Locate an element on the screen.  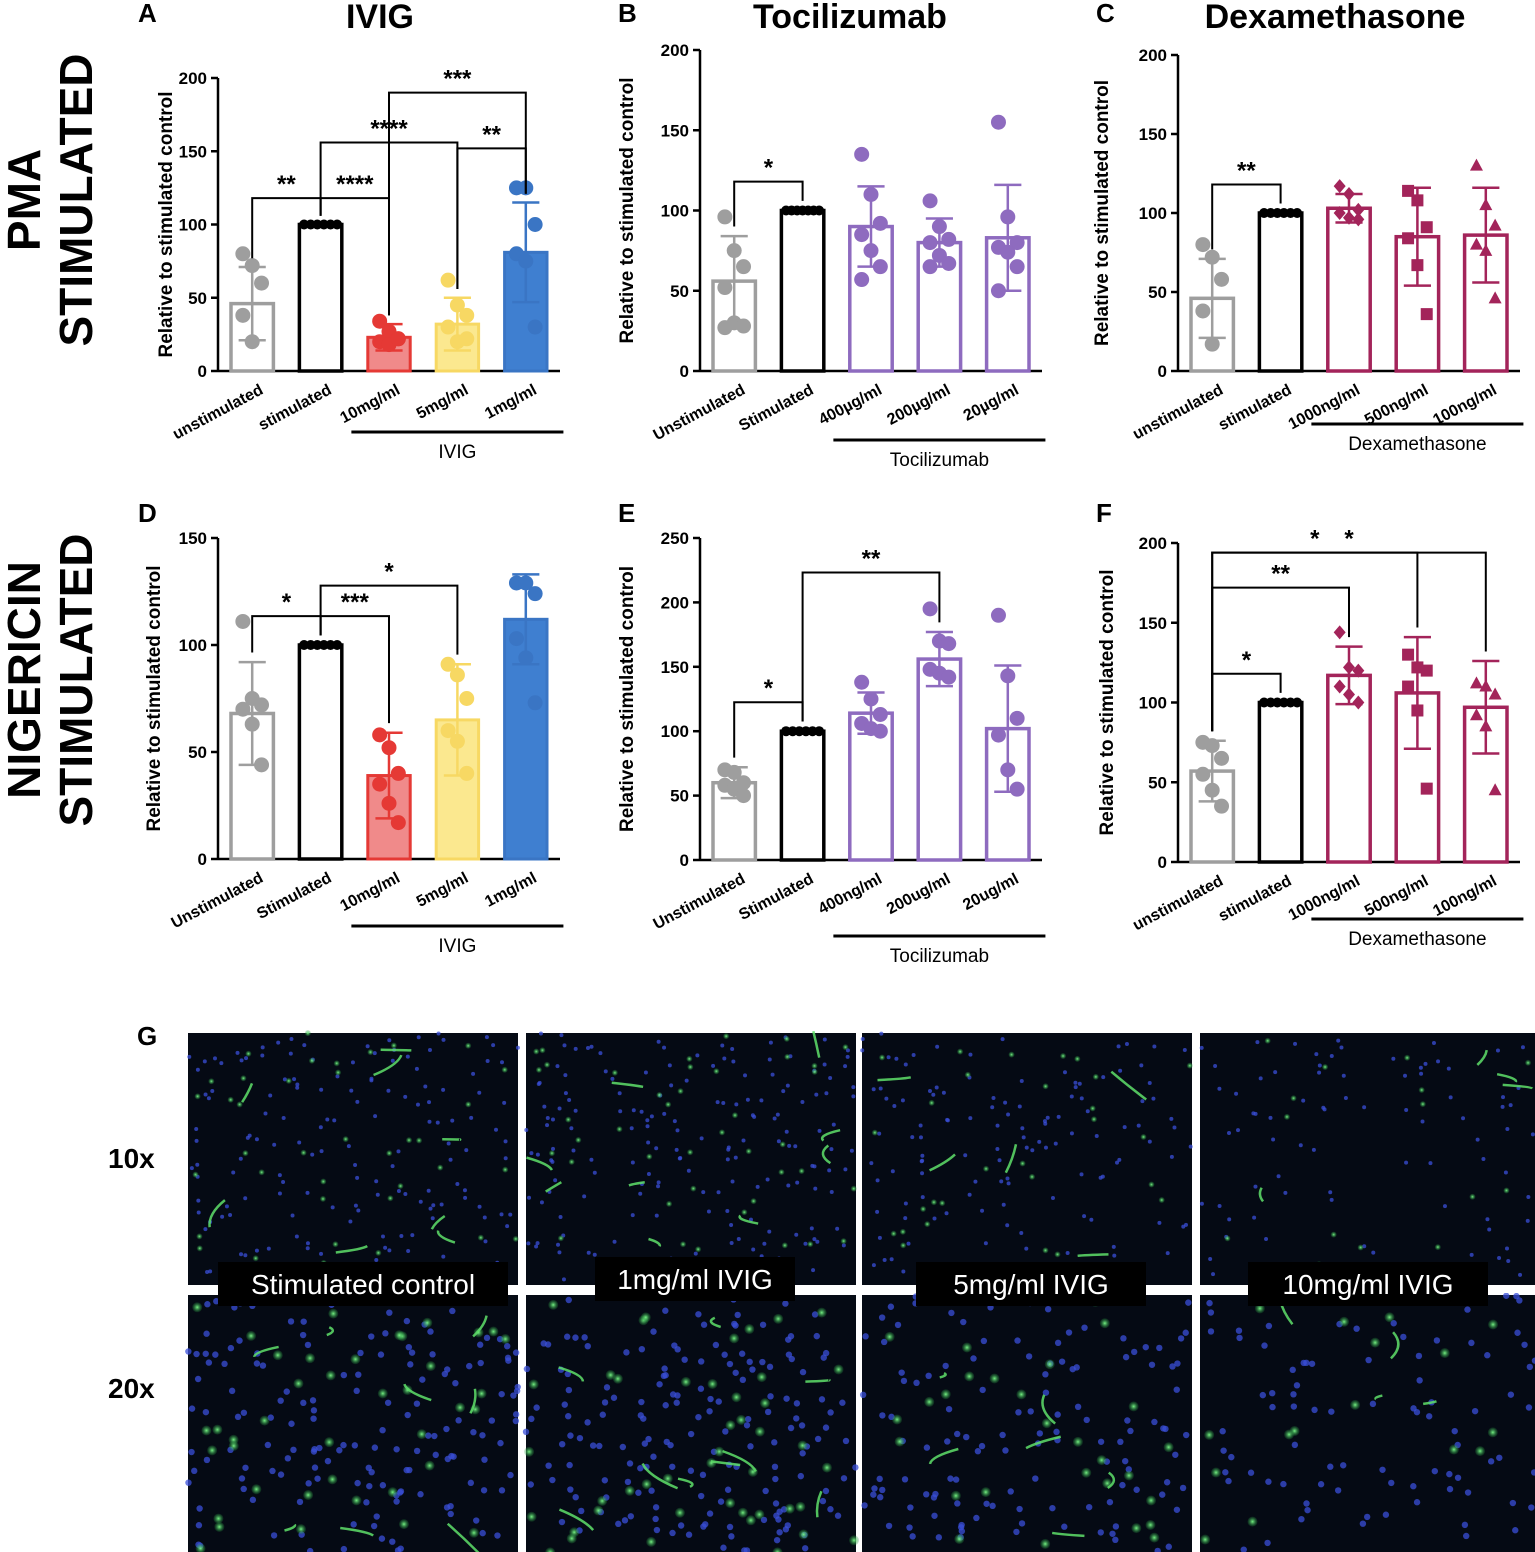
panel-letter: B is located at coordinates (627, 14).